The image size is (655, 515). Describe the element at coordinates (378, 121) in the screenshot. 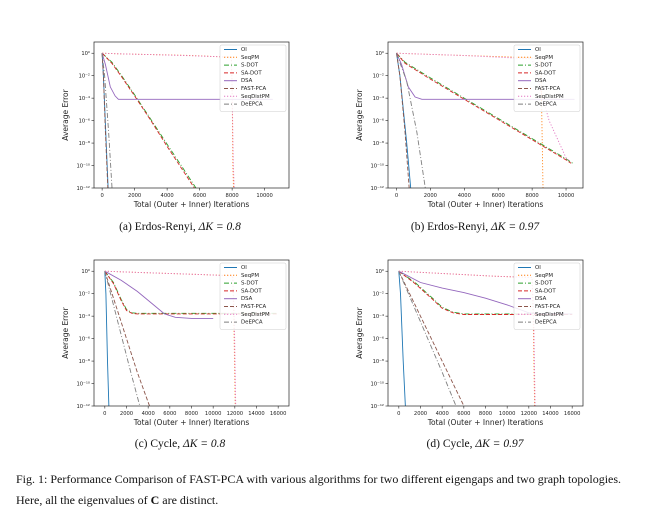

I see `y-tick-label: 10⁻⁶` at that location.